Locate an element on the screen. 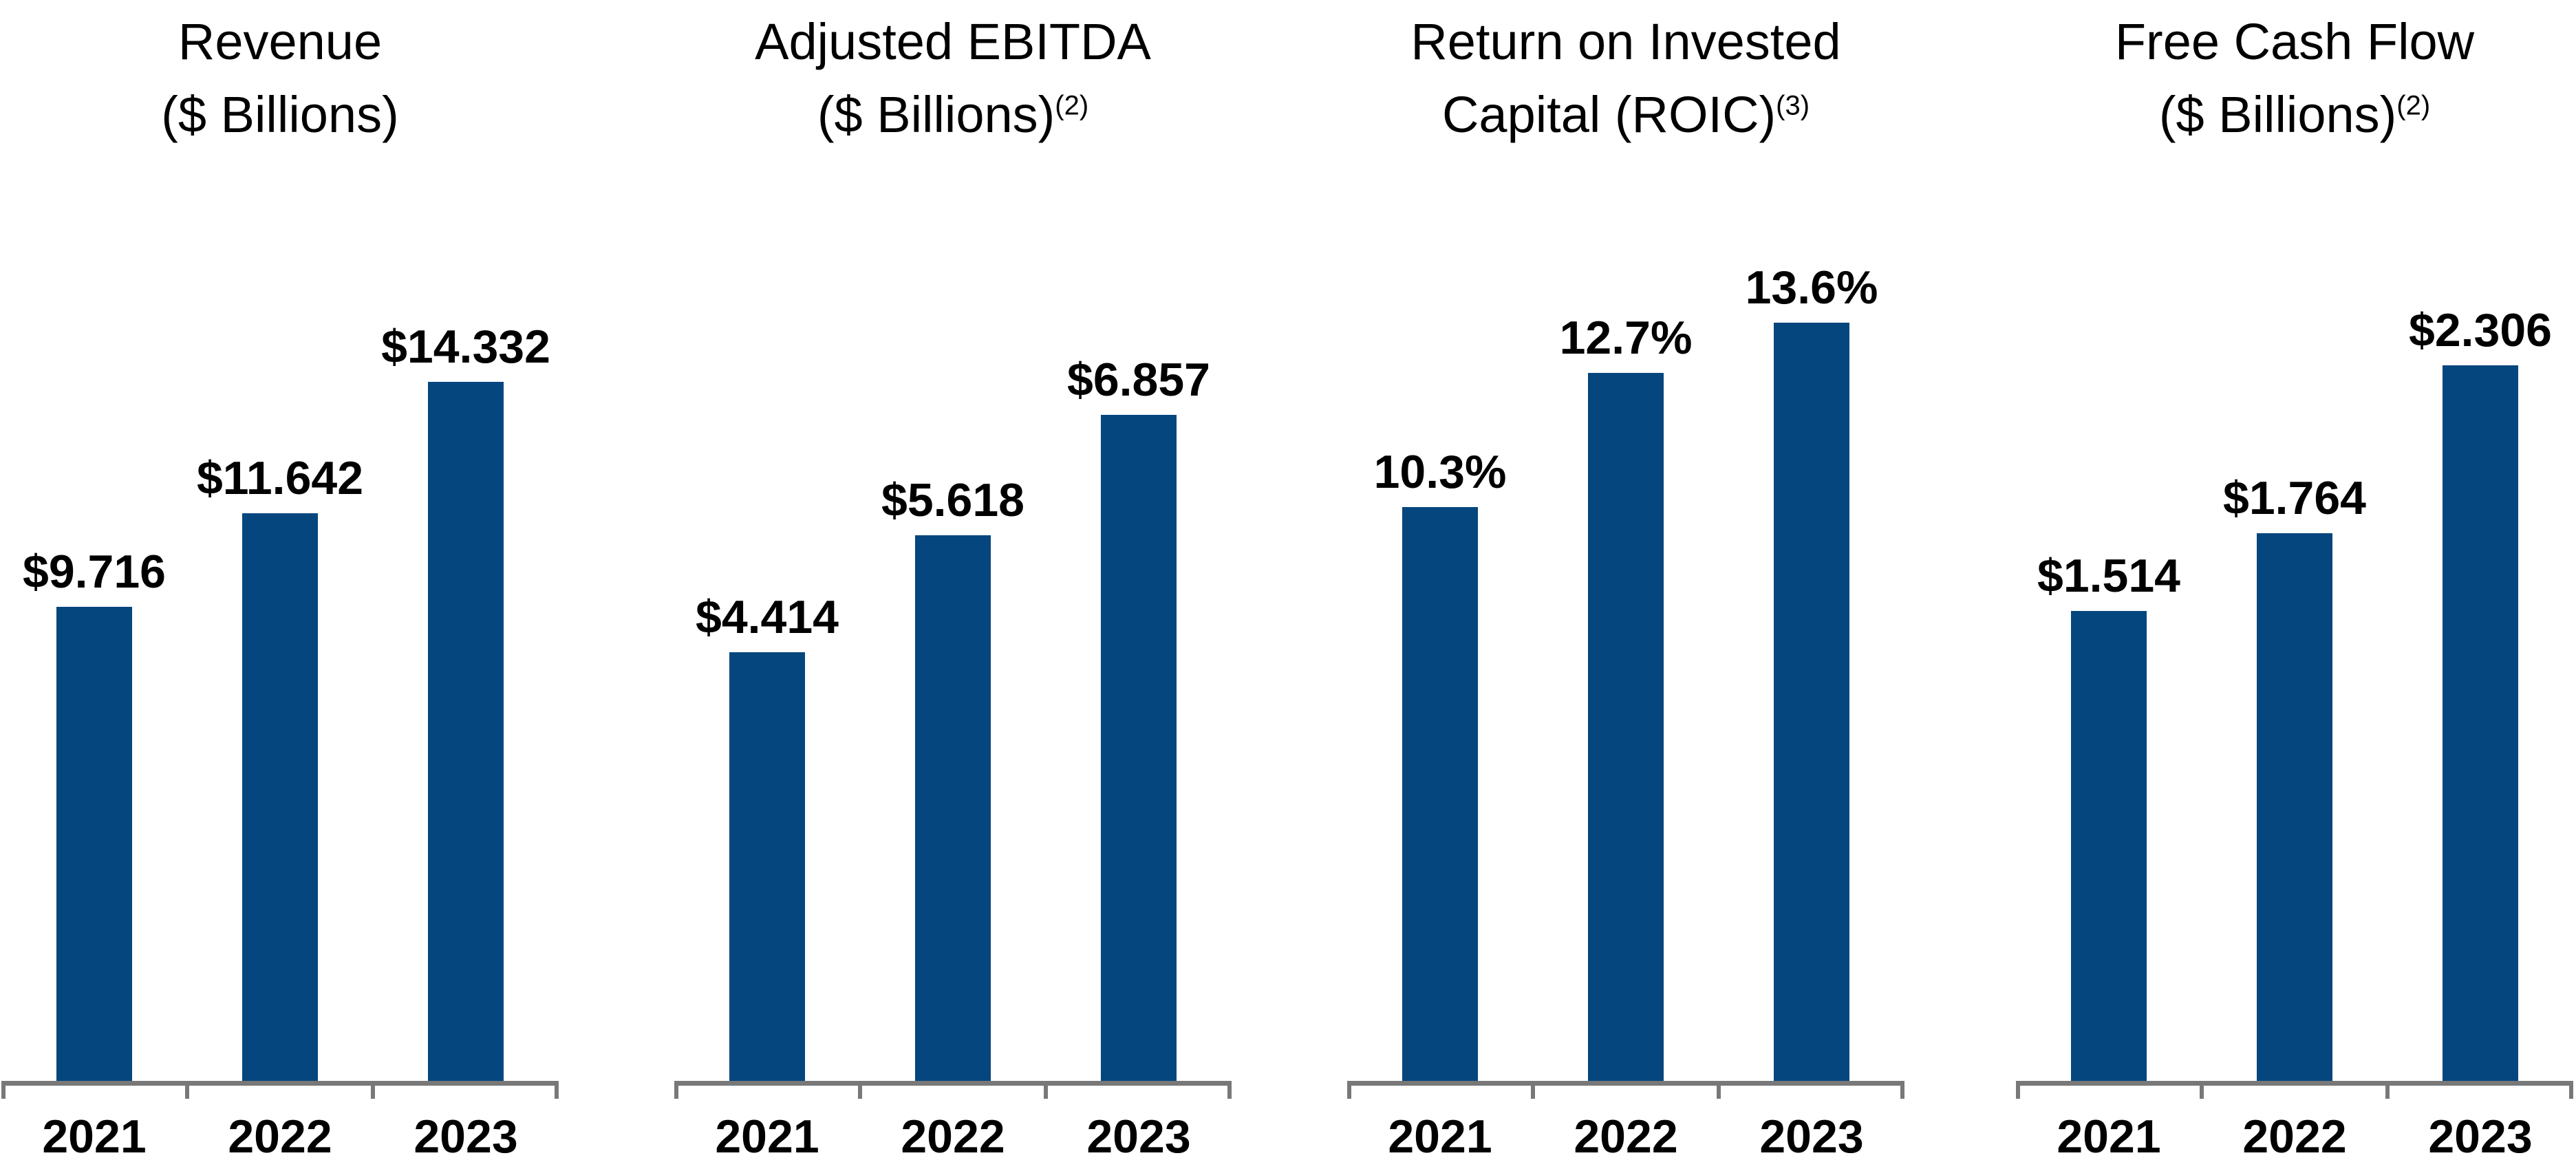 The width and height of the screenshot is (2576, 1171). bar-value-label: $2.306 is located at coordinates (2480, 330).